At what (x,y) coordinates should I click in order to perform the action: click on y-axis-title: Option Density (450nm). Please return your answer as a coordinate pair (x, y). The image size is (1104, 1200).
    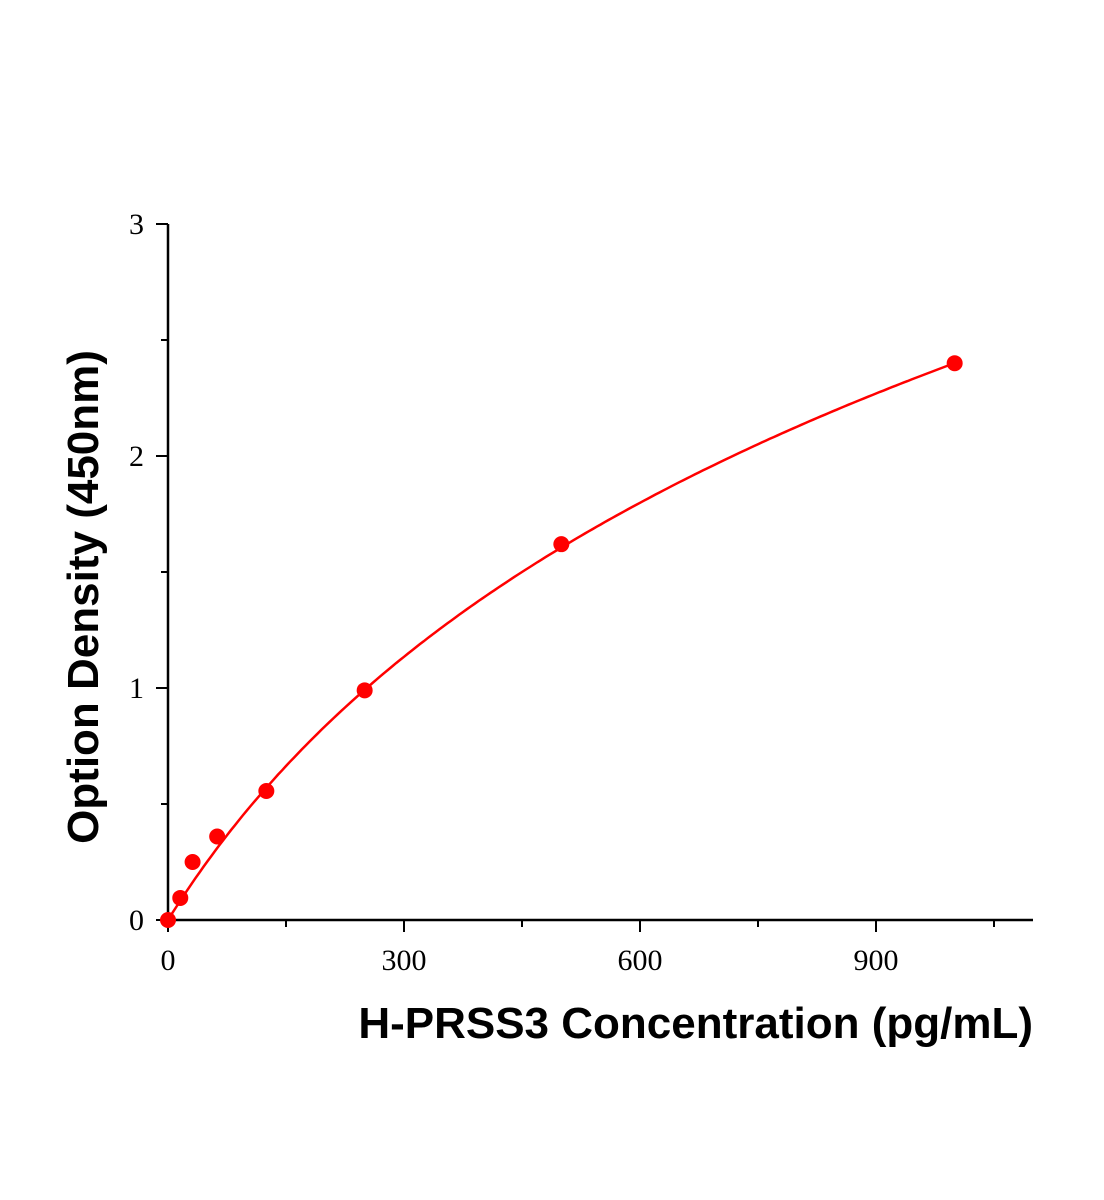
    Looking at the image, I should click on (83, 597).